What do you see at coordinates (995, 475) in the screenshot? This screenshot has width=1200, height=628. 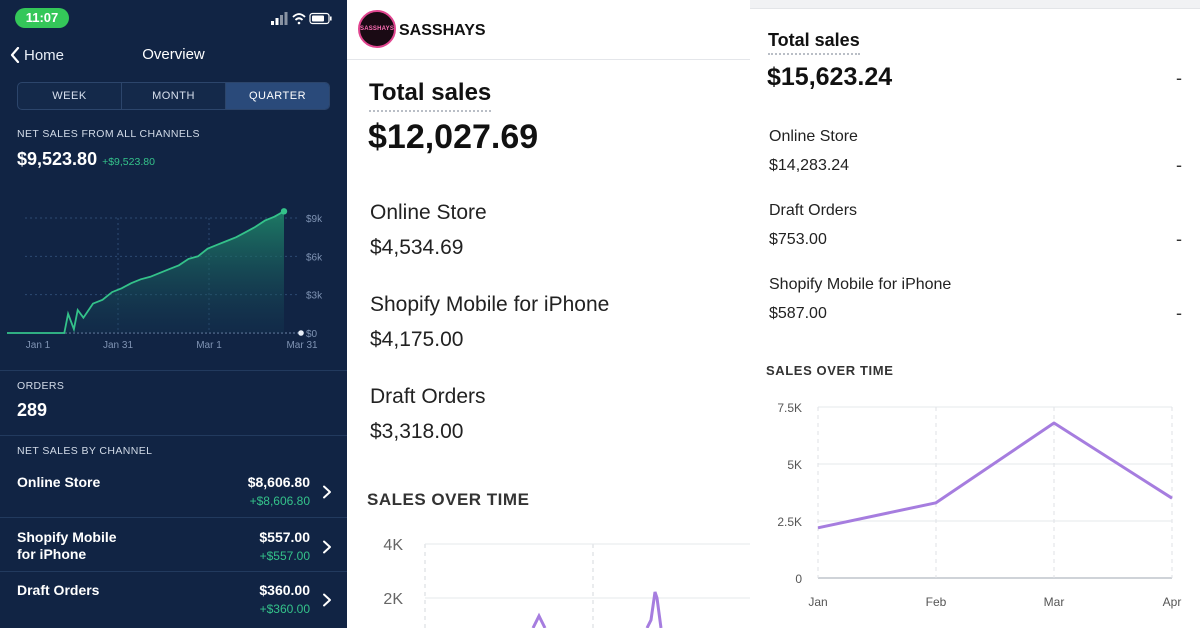 I see `sales-line` at bounding box center [995, 475].